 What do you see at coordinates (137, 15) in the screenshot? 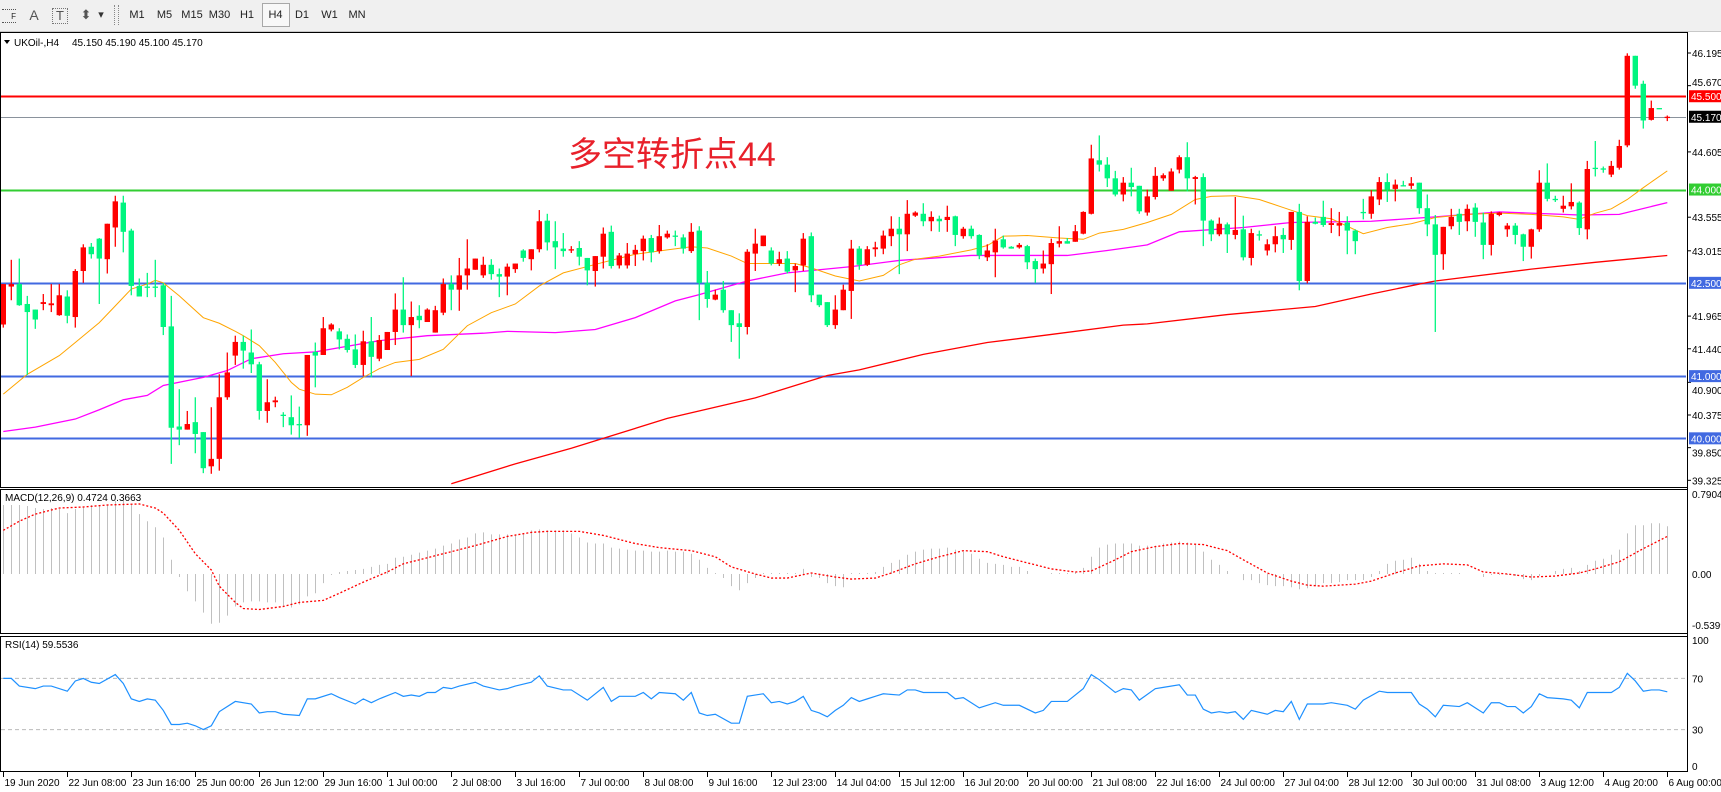
I see `timeframe-button-m1: M1` at bounding box center [137, 15].